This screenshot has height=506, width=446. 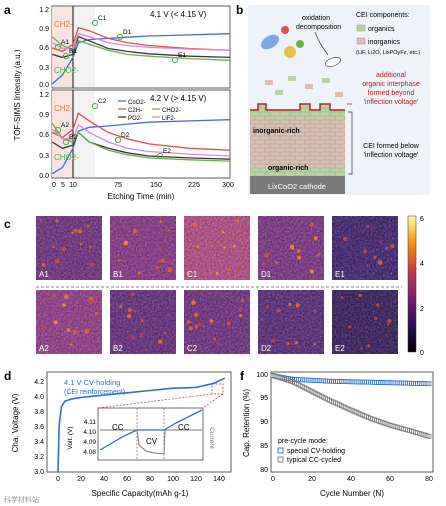 What do you see at coordinates (7, 10) in the screenshot?
I see `panel-a-label: a` at bounding box center [7, 10].